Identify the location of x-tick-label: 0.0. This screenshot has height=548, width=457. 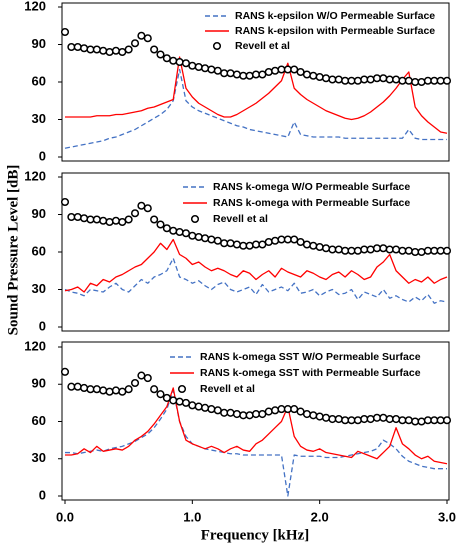
(65, 516).